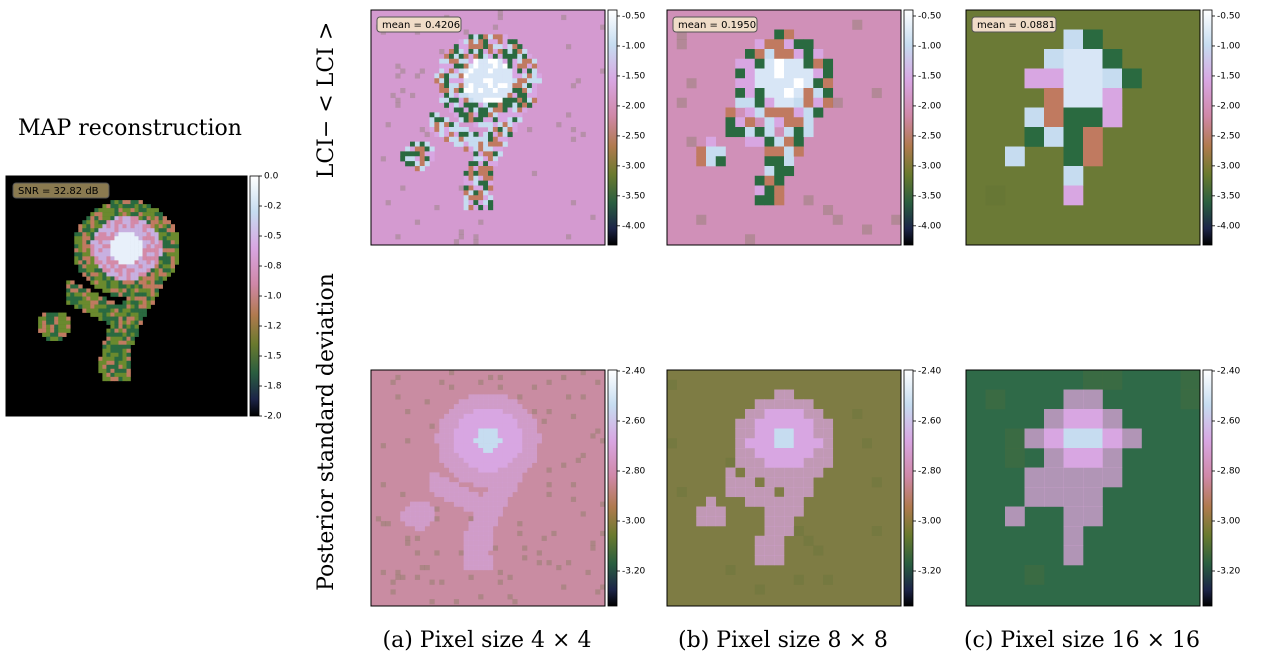 The width and height of the screenshot is (1268, 657). Describe the element at coordinates (930, 422) in the screenshot. I see `colorbar-tick-label: -2.60` at that location.